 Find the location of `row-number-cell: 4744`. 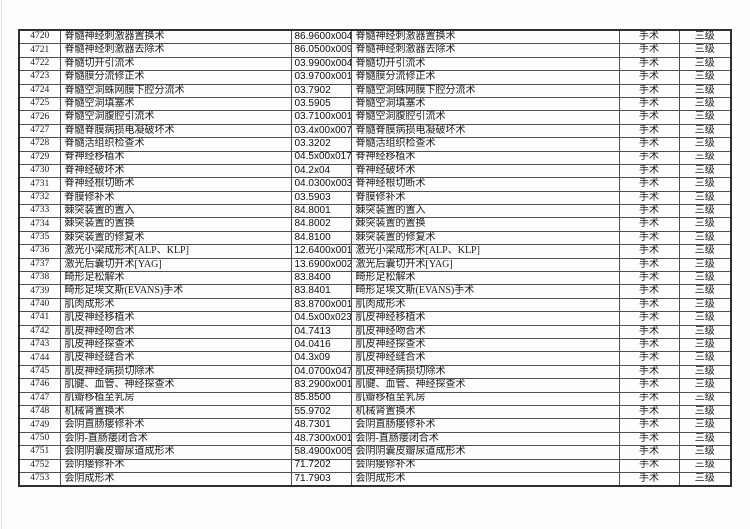

row-number-cell: 4744 is located at coordinates (39, 358).